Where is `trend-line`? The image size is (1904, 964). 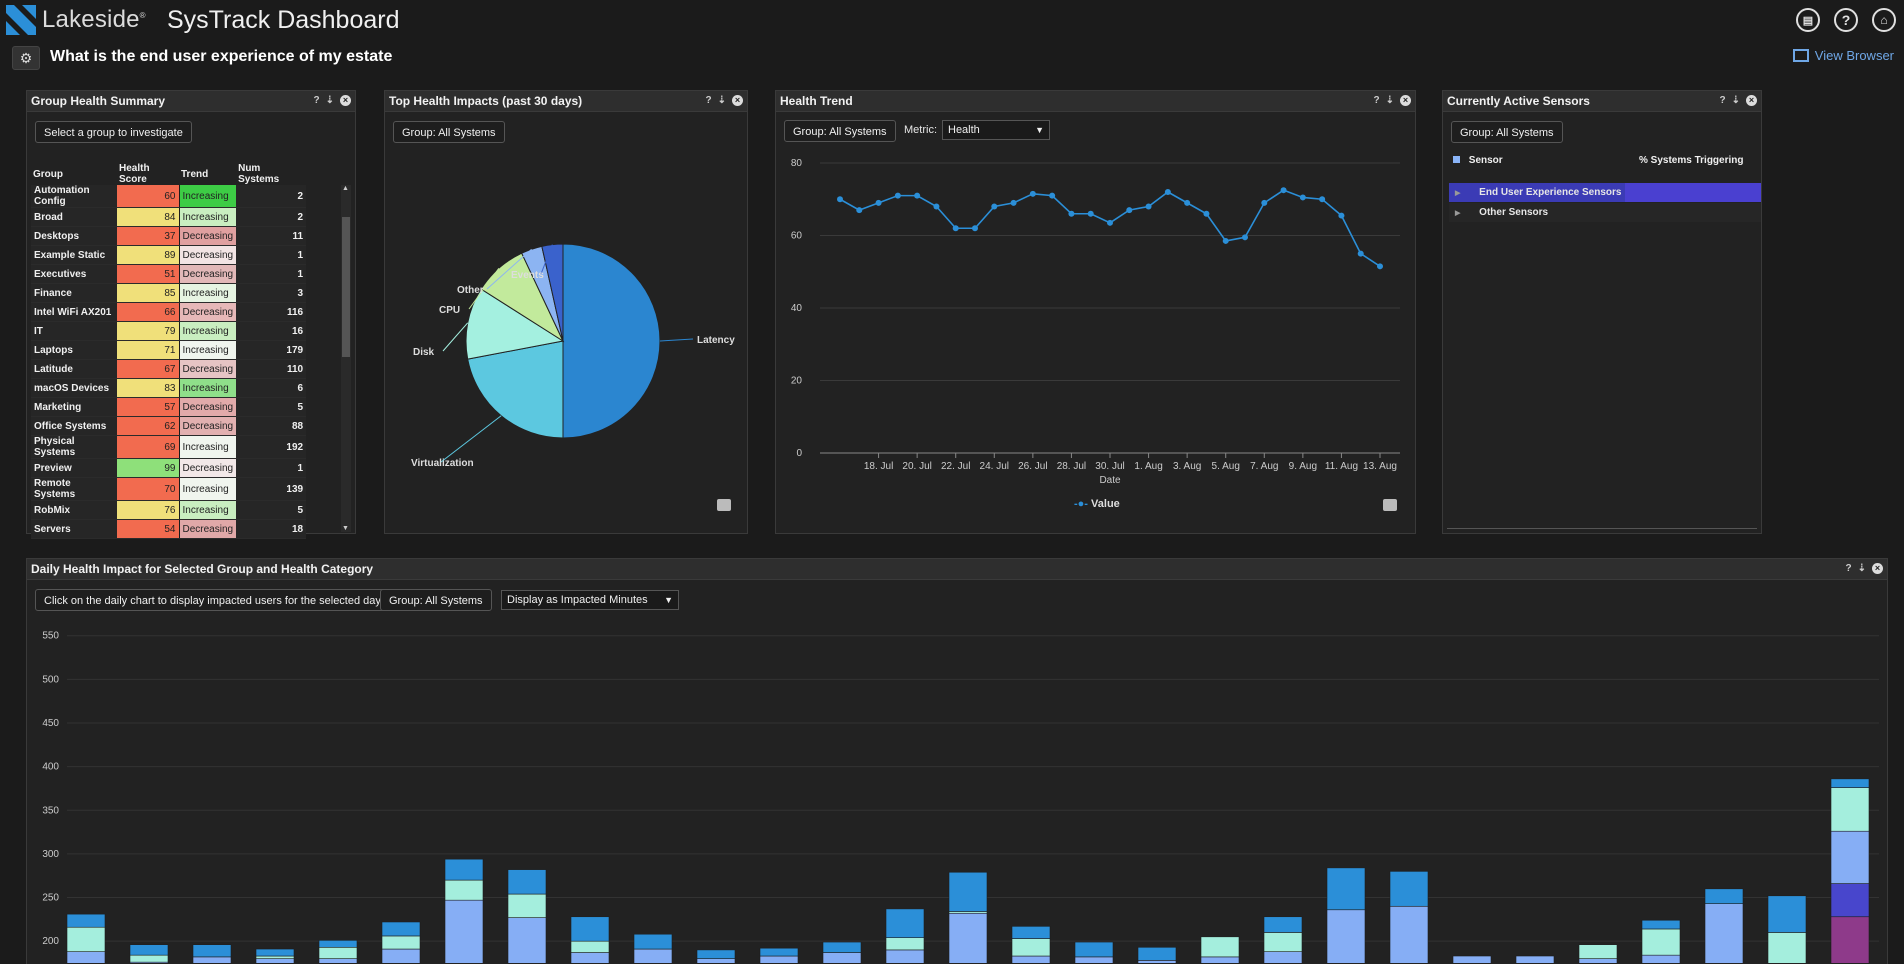 trend-line is located at coordinates (1110, 228).